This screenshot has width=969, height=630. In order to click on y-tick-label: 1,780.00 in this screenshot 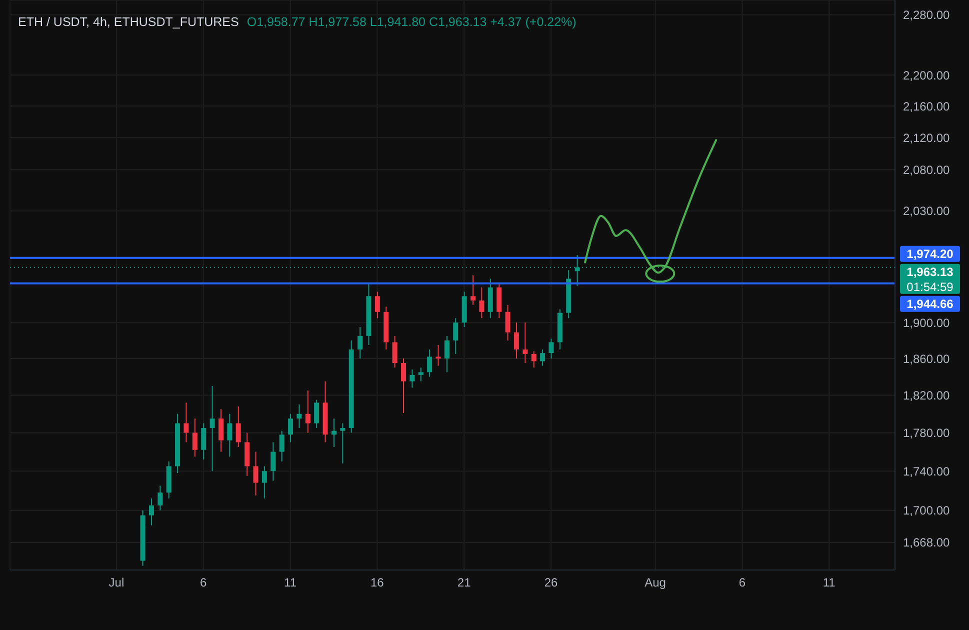, I will do `click(926, 433)`.